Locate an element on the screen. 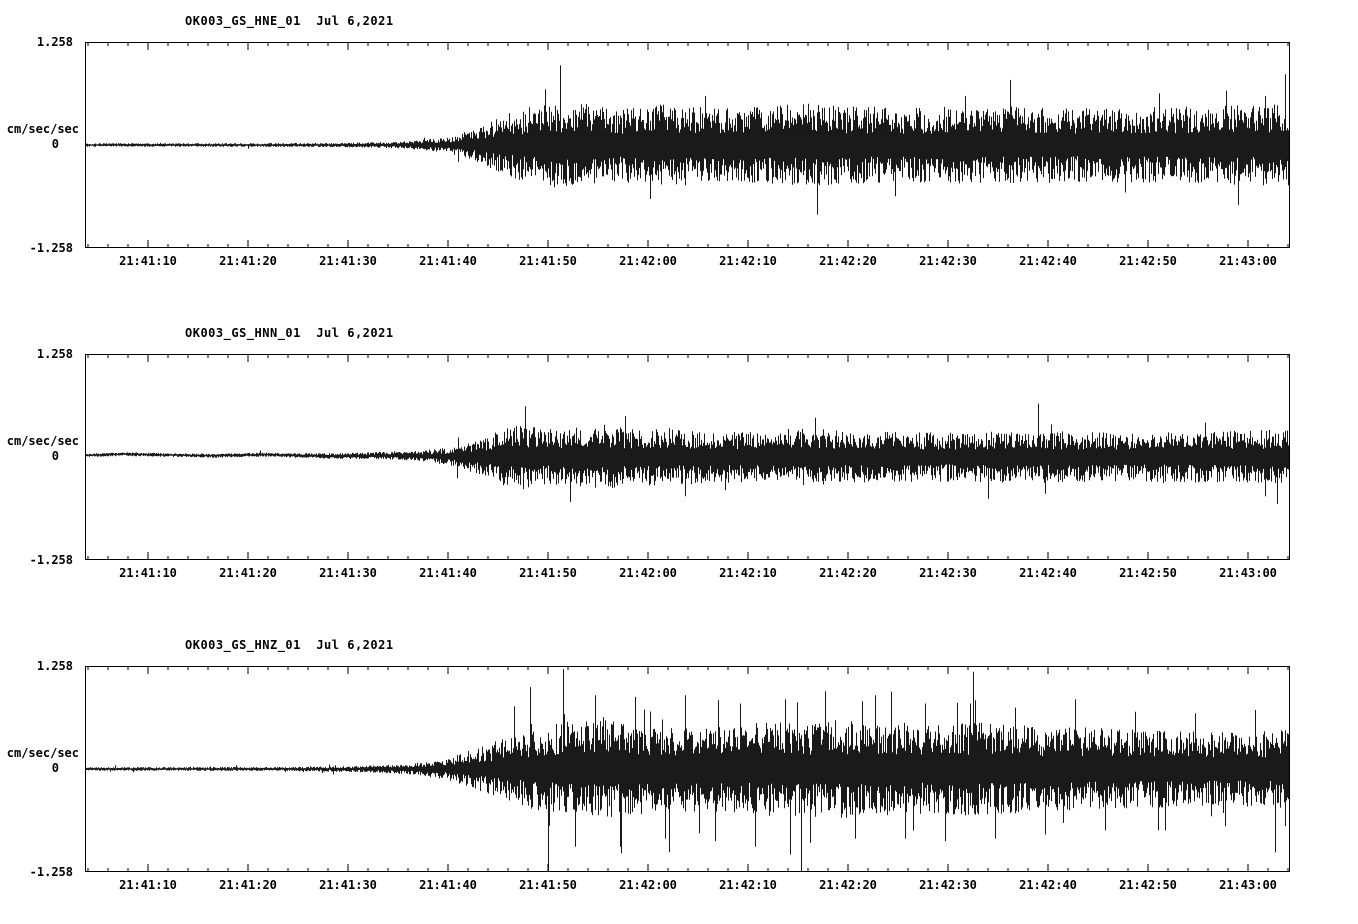  panel-title: OK003_GS_HNN_01 Jul 6,2021 is located at coordinates (289, 333).